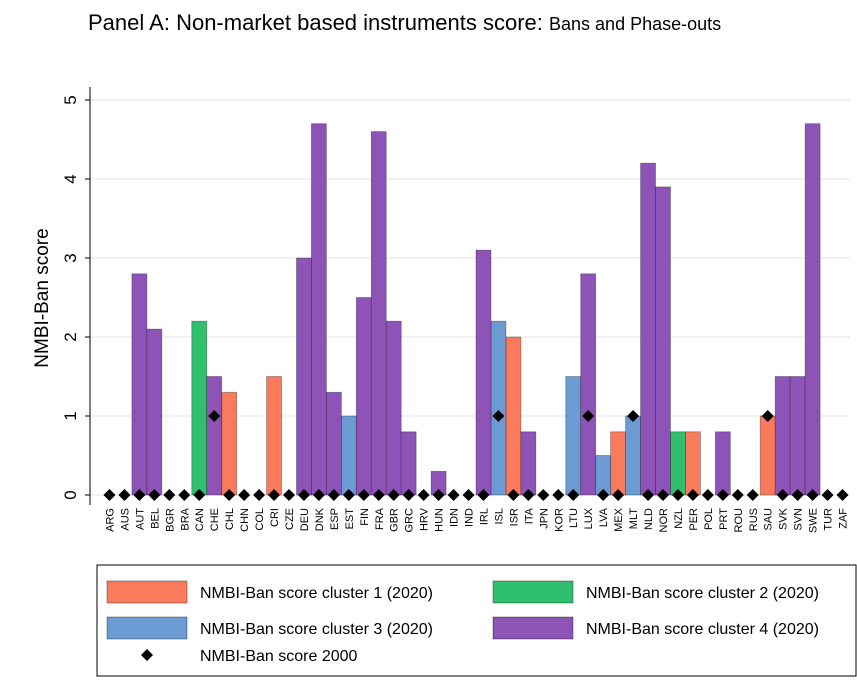 This screenshot has width=857, height=696. I want to click on y-tick-label: 2, so click(70, 336).